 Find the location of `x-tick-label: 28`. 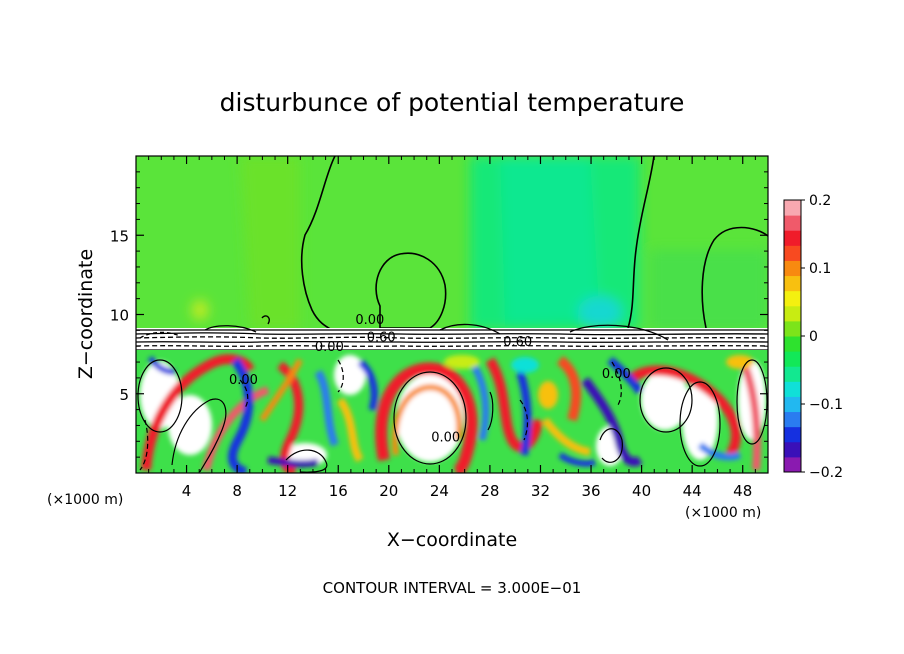

x-tick-label: 28 is located at coordinates (489, 491).